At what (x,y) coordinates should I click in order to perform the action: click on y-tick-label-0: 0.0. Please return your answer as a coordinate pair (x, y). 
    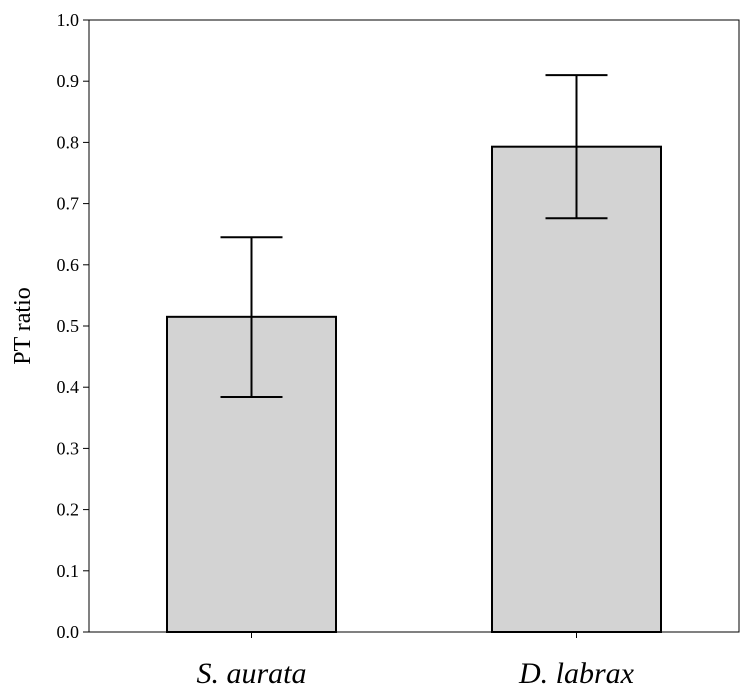
    Looking at the image, I should click on (68, 632).